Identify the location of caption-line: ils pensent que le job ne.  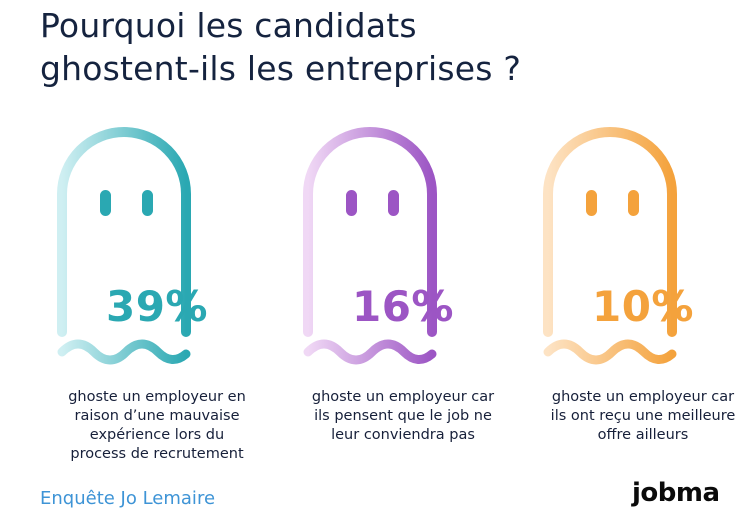
(403, 416).